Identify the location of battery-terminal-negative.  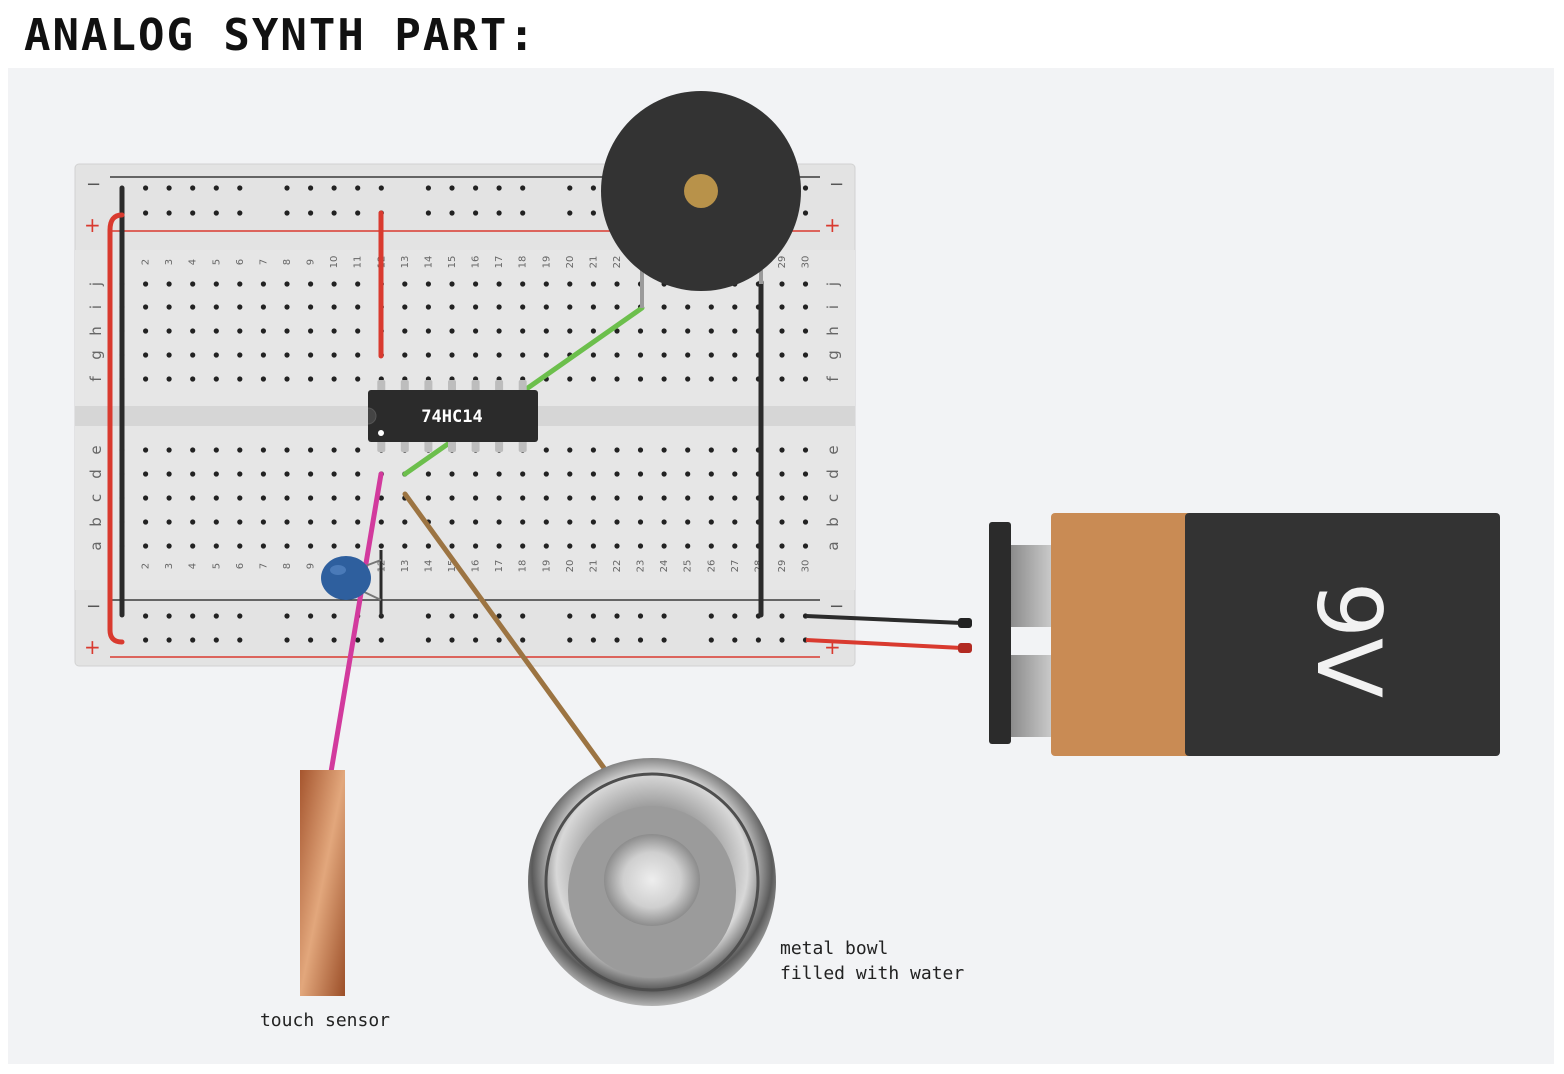
(1031, 586).